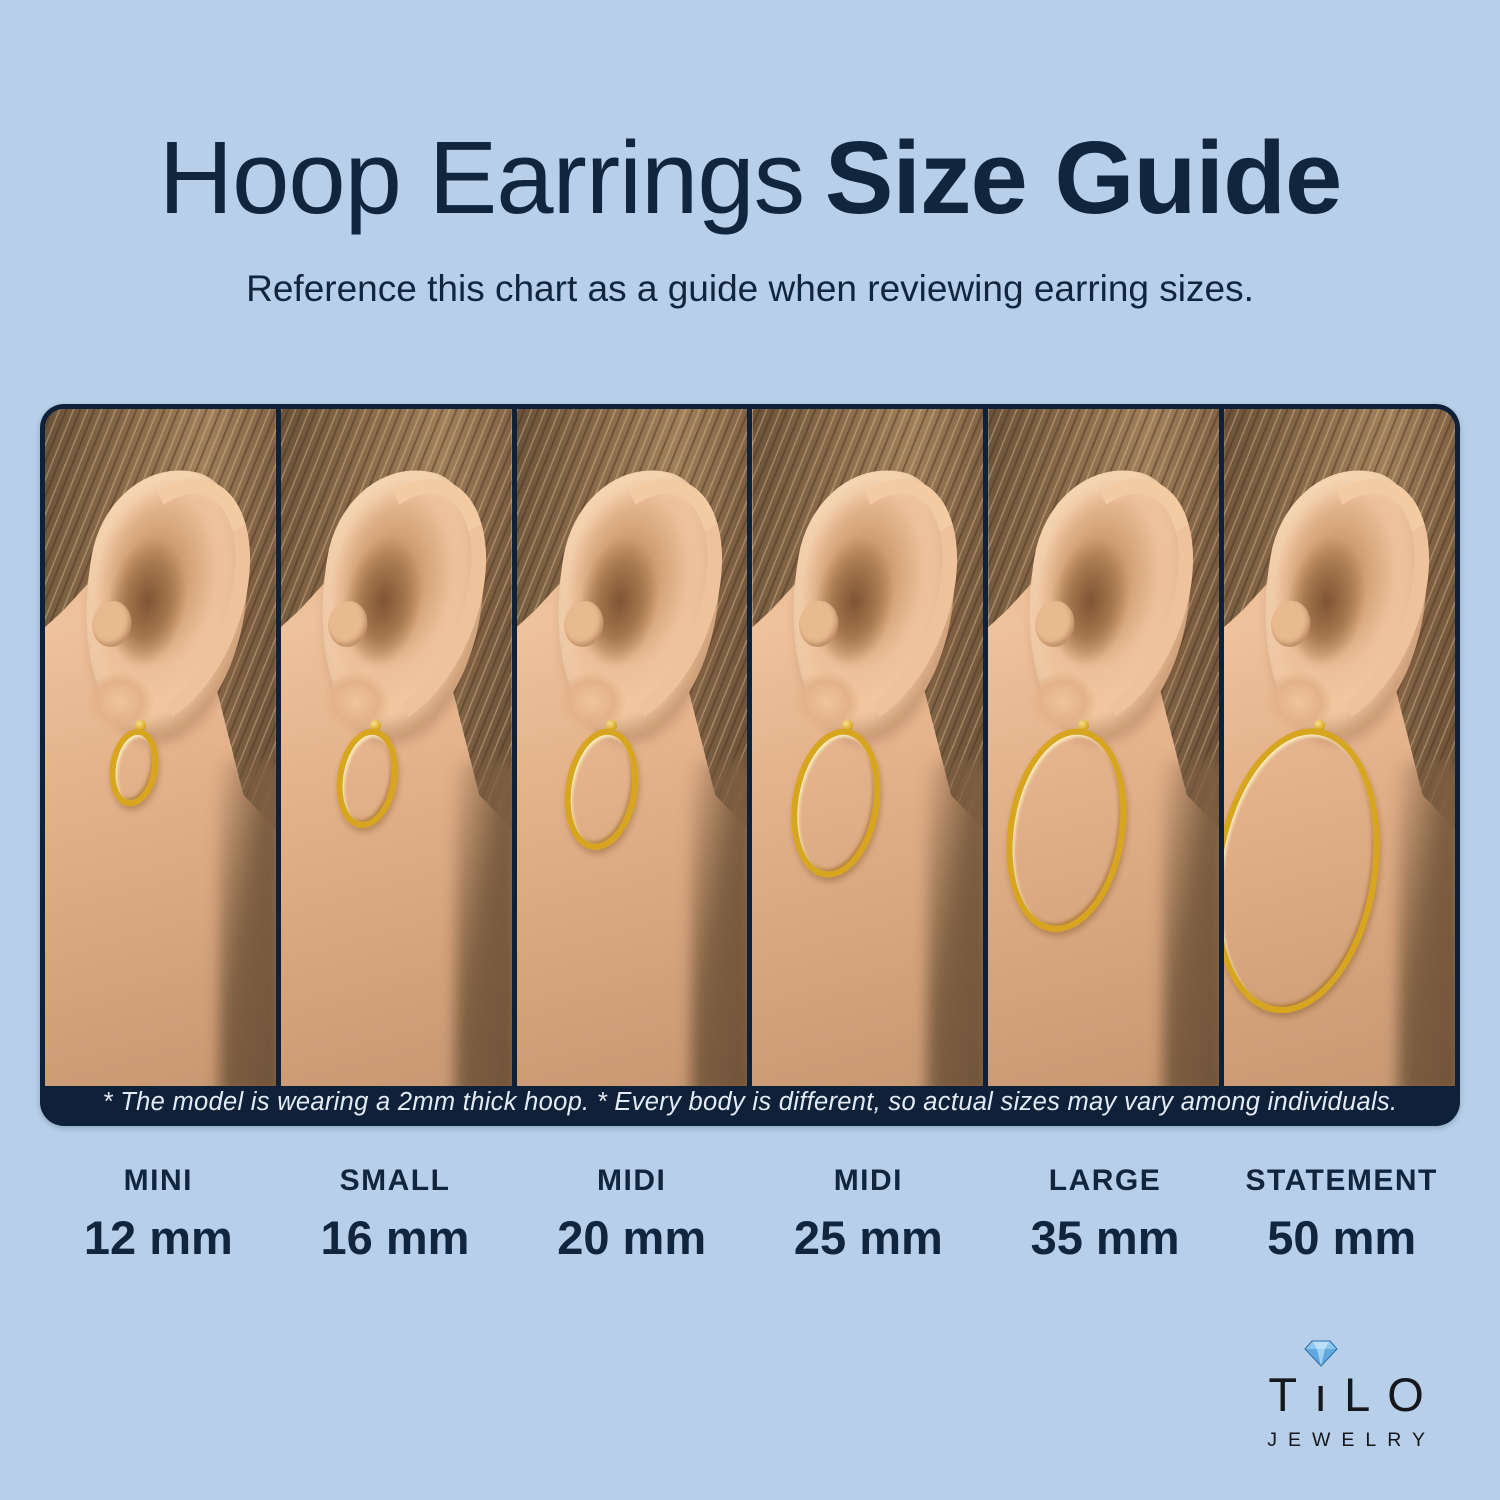 The width and height of the screenshot is (1500, 1500). I want to click on ear-photo-35mm, so click(1104, 747).